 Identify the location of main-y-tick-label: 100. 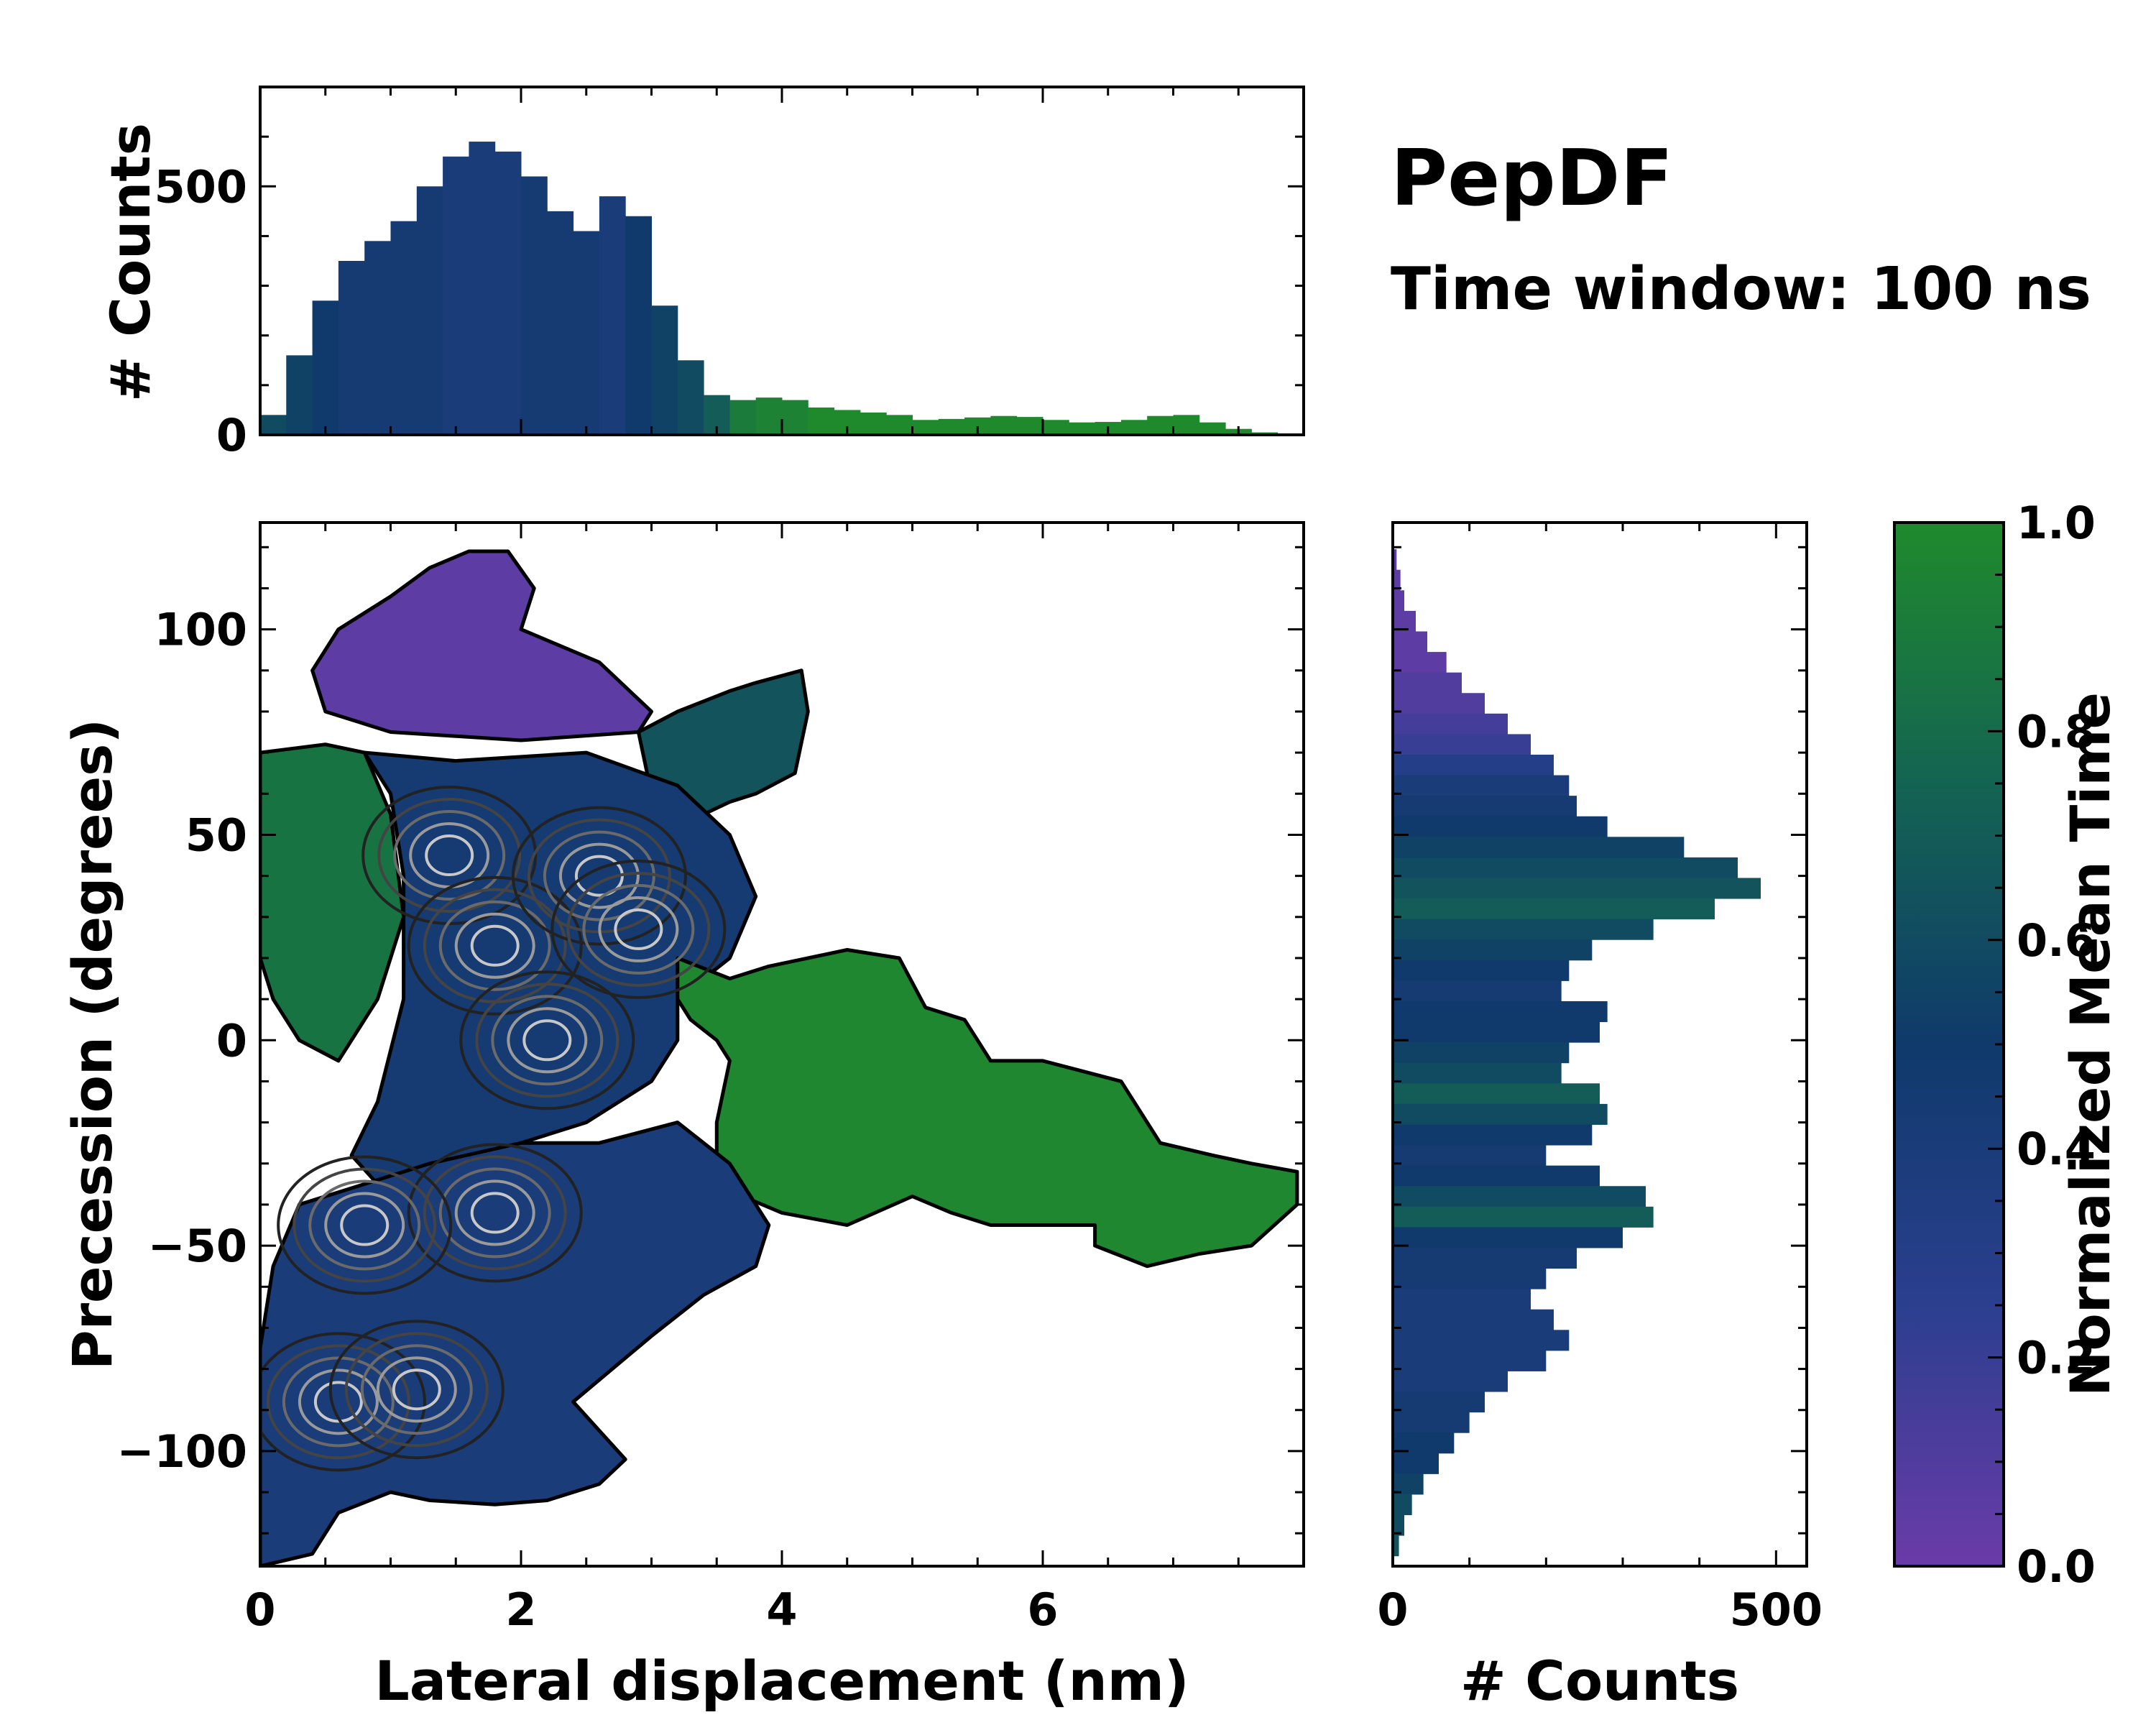
(201, 630).